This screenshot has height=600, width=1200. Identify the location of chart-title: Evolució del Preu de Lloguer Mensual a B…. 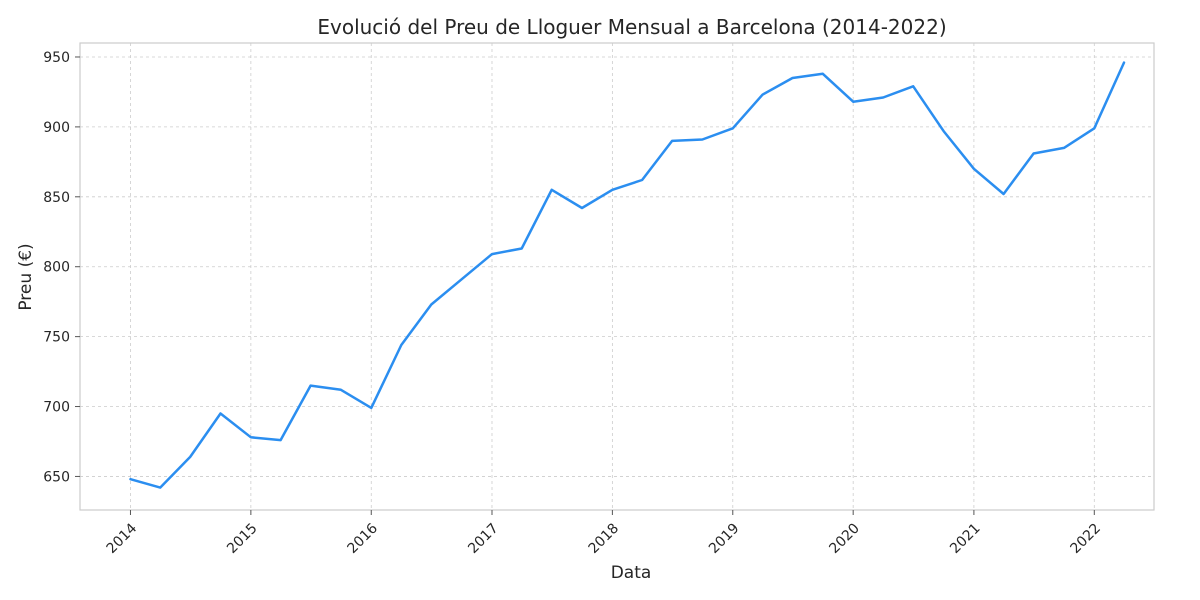
(631, 27).